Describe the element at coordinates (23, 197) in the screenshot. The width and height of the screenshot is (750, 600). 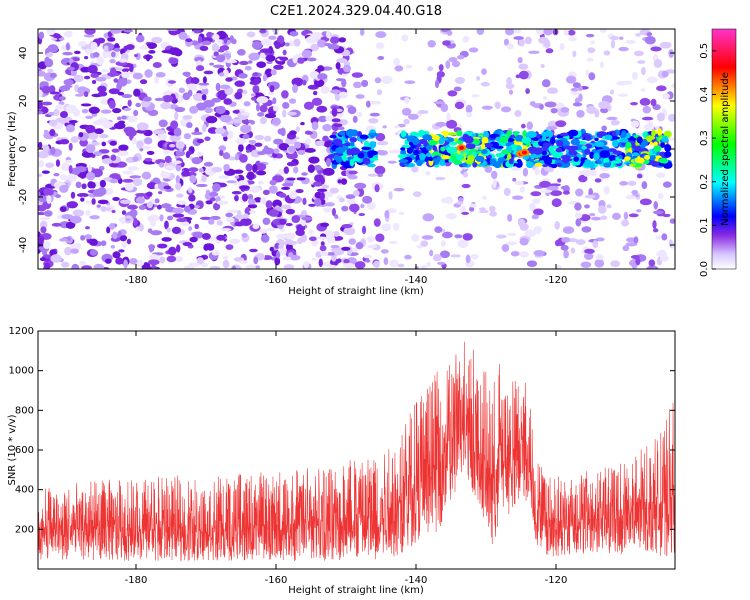
I see `heatmap-y-tick-label: -20` at that location.